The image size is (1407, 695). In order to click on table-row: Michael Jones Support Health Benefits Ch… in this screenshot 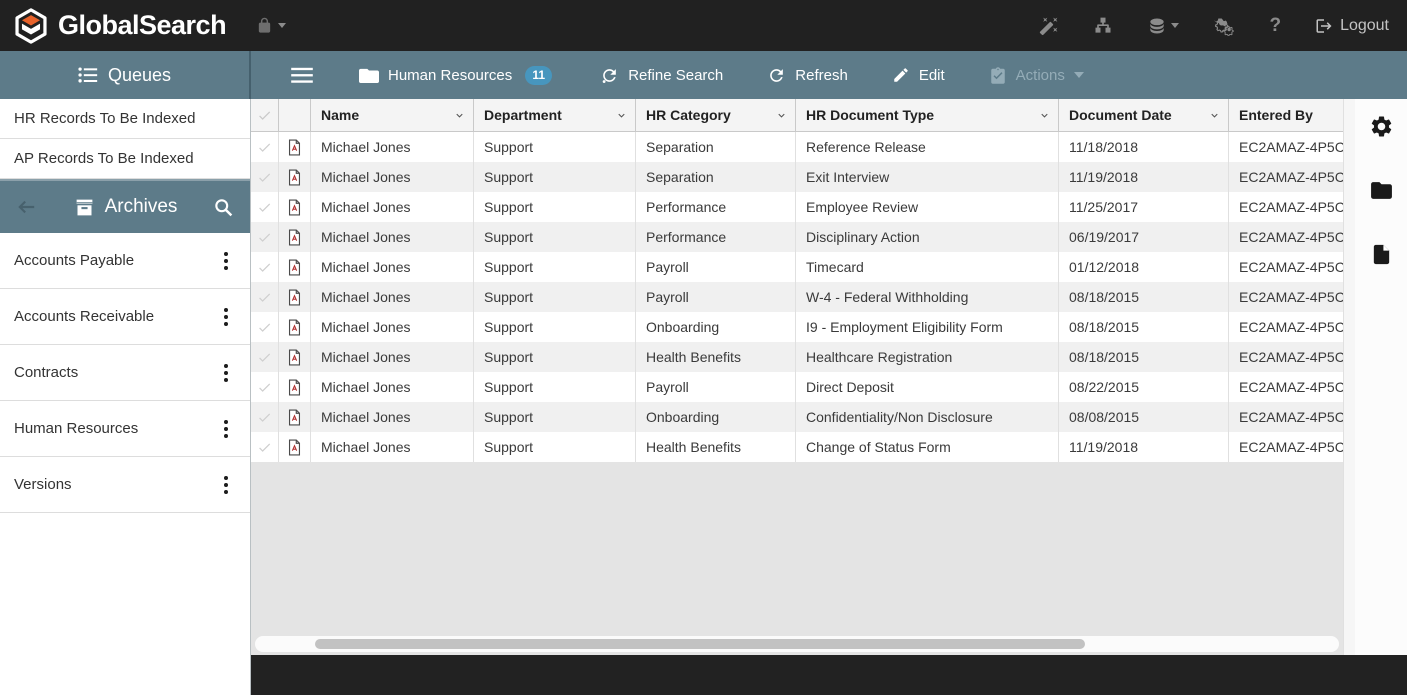, I will do `click(797, 447)`.